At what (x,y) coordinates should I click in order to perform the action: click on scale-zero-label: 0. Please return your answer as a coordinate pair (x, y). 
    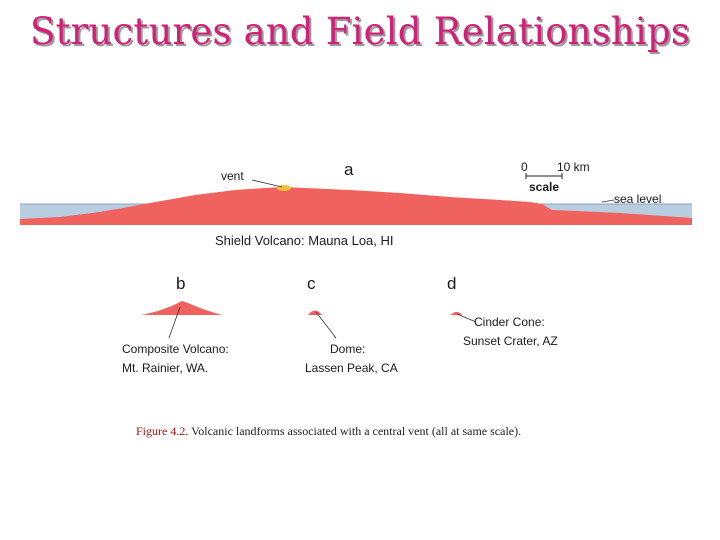
    Looking at the image, I should click on (524, 167).